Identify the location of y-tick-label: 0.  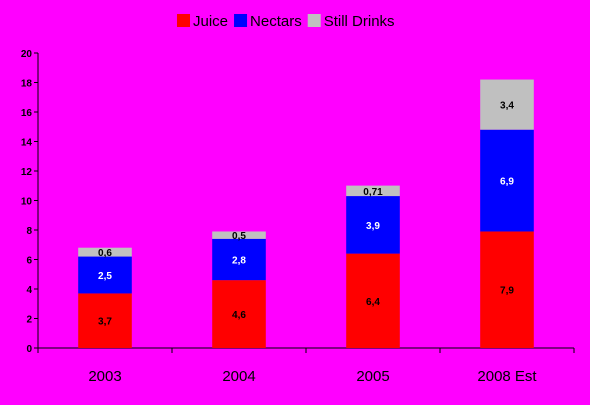
(29, 349).